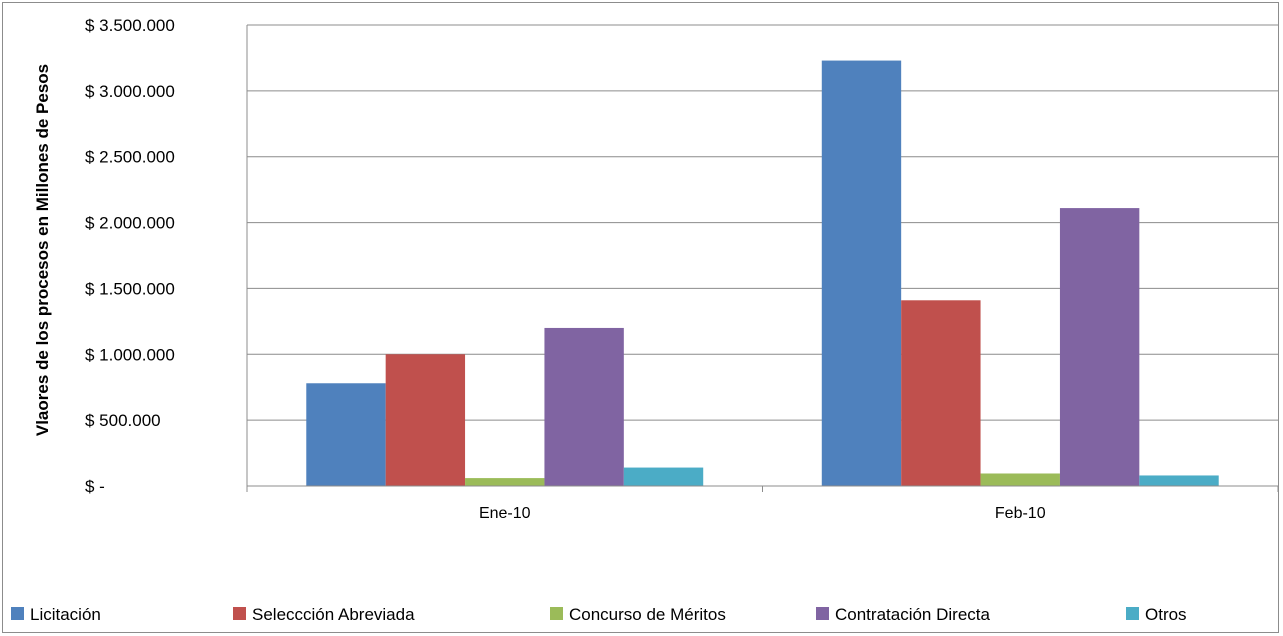  What do you see at coordinates (647, 614) in the screenshot?
I see `legend-label: Concurso de Méritos` at bounding box center [647, 614].